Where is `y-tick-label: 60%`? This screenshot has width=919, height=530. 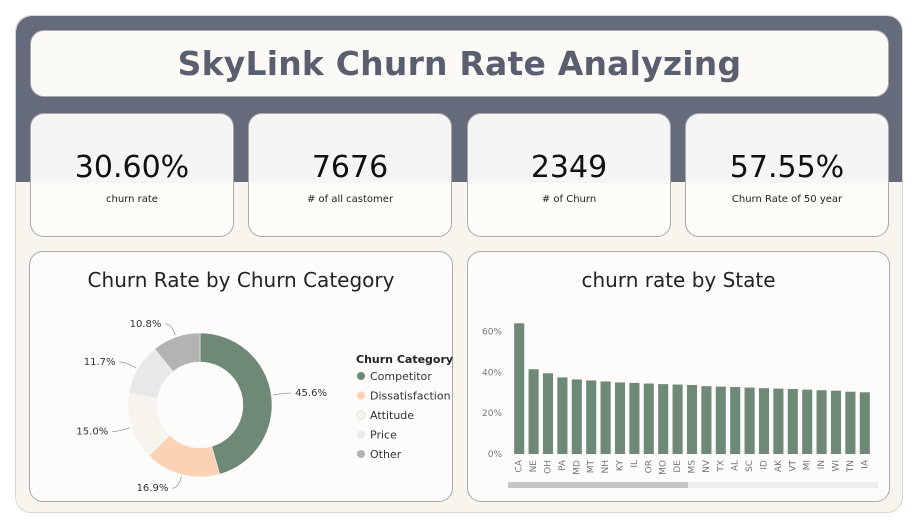
y-tick-label: 60% is located at coordinates (492, 332).